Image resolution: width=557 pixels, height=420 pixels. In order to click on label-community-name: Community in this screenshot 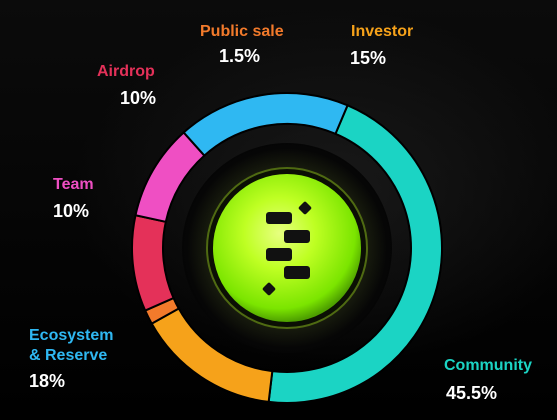, I will do `click(488, 365)`.